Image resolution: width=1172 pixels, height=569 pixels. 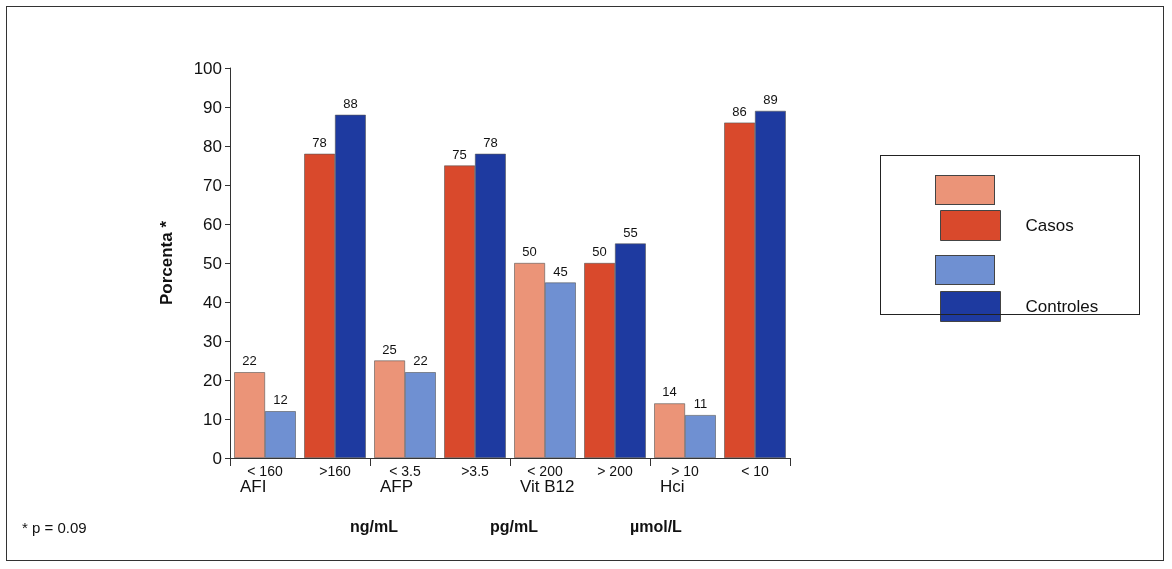 I want to click on y-tick-label: 100, so click(x=207, y=68).